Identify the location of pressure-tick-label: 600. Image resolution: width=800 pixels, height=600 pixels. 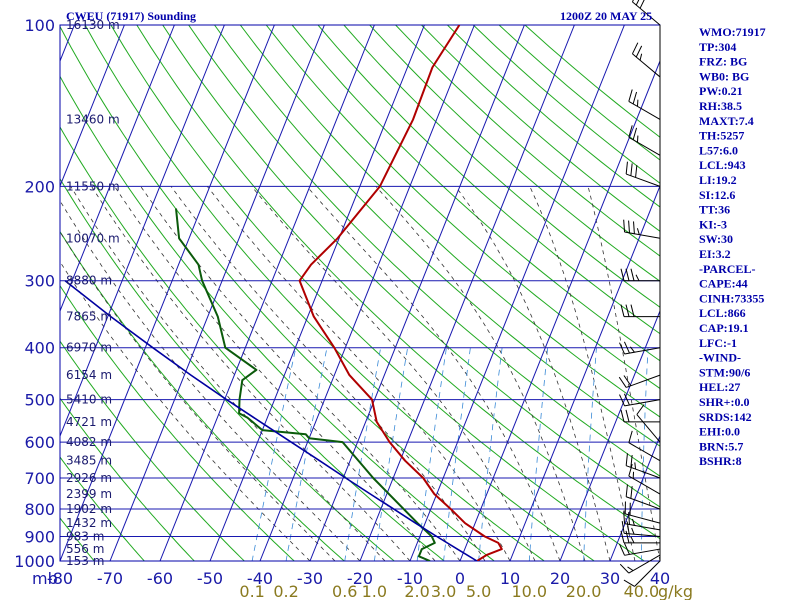
(39, 442).